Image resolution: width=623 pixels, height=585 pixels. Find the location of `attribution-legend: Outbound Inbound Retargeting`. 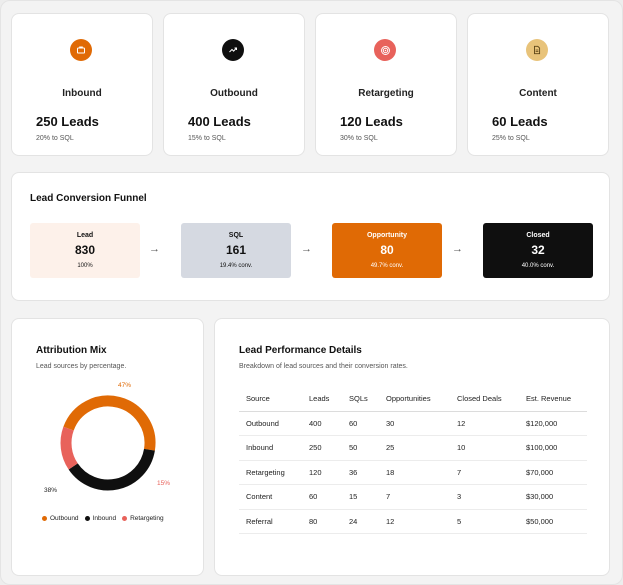

attribution-legend: Outbound Inbound Retargeting is located at coordinates (103, 518).